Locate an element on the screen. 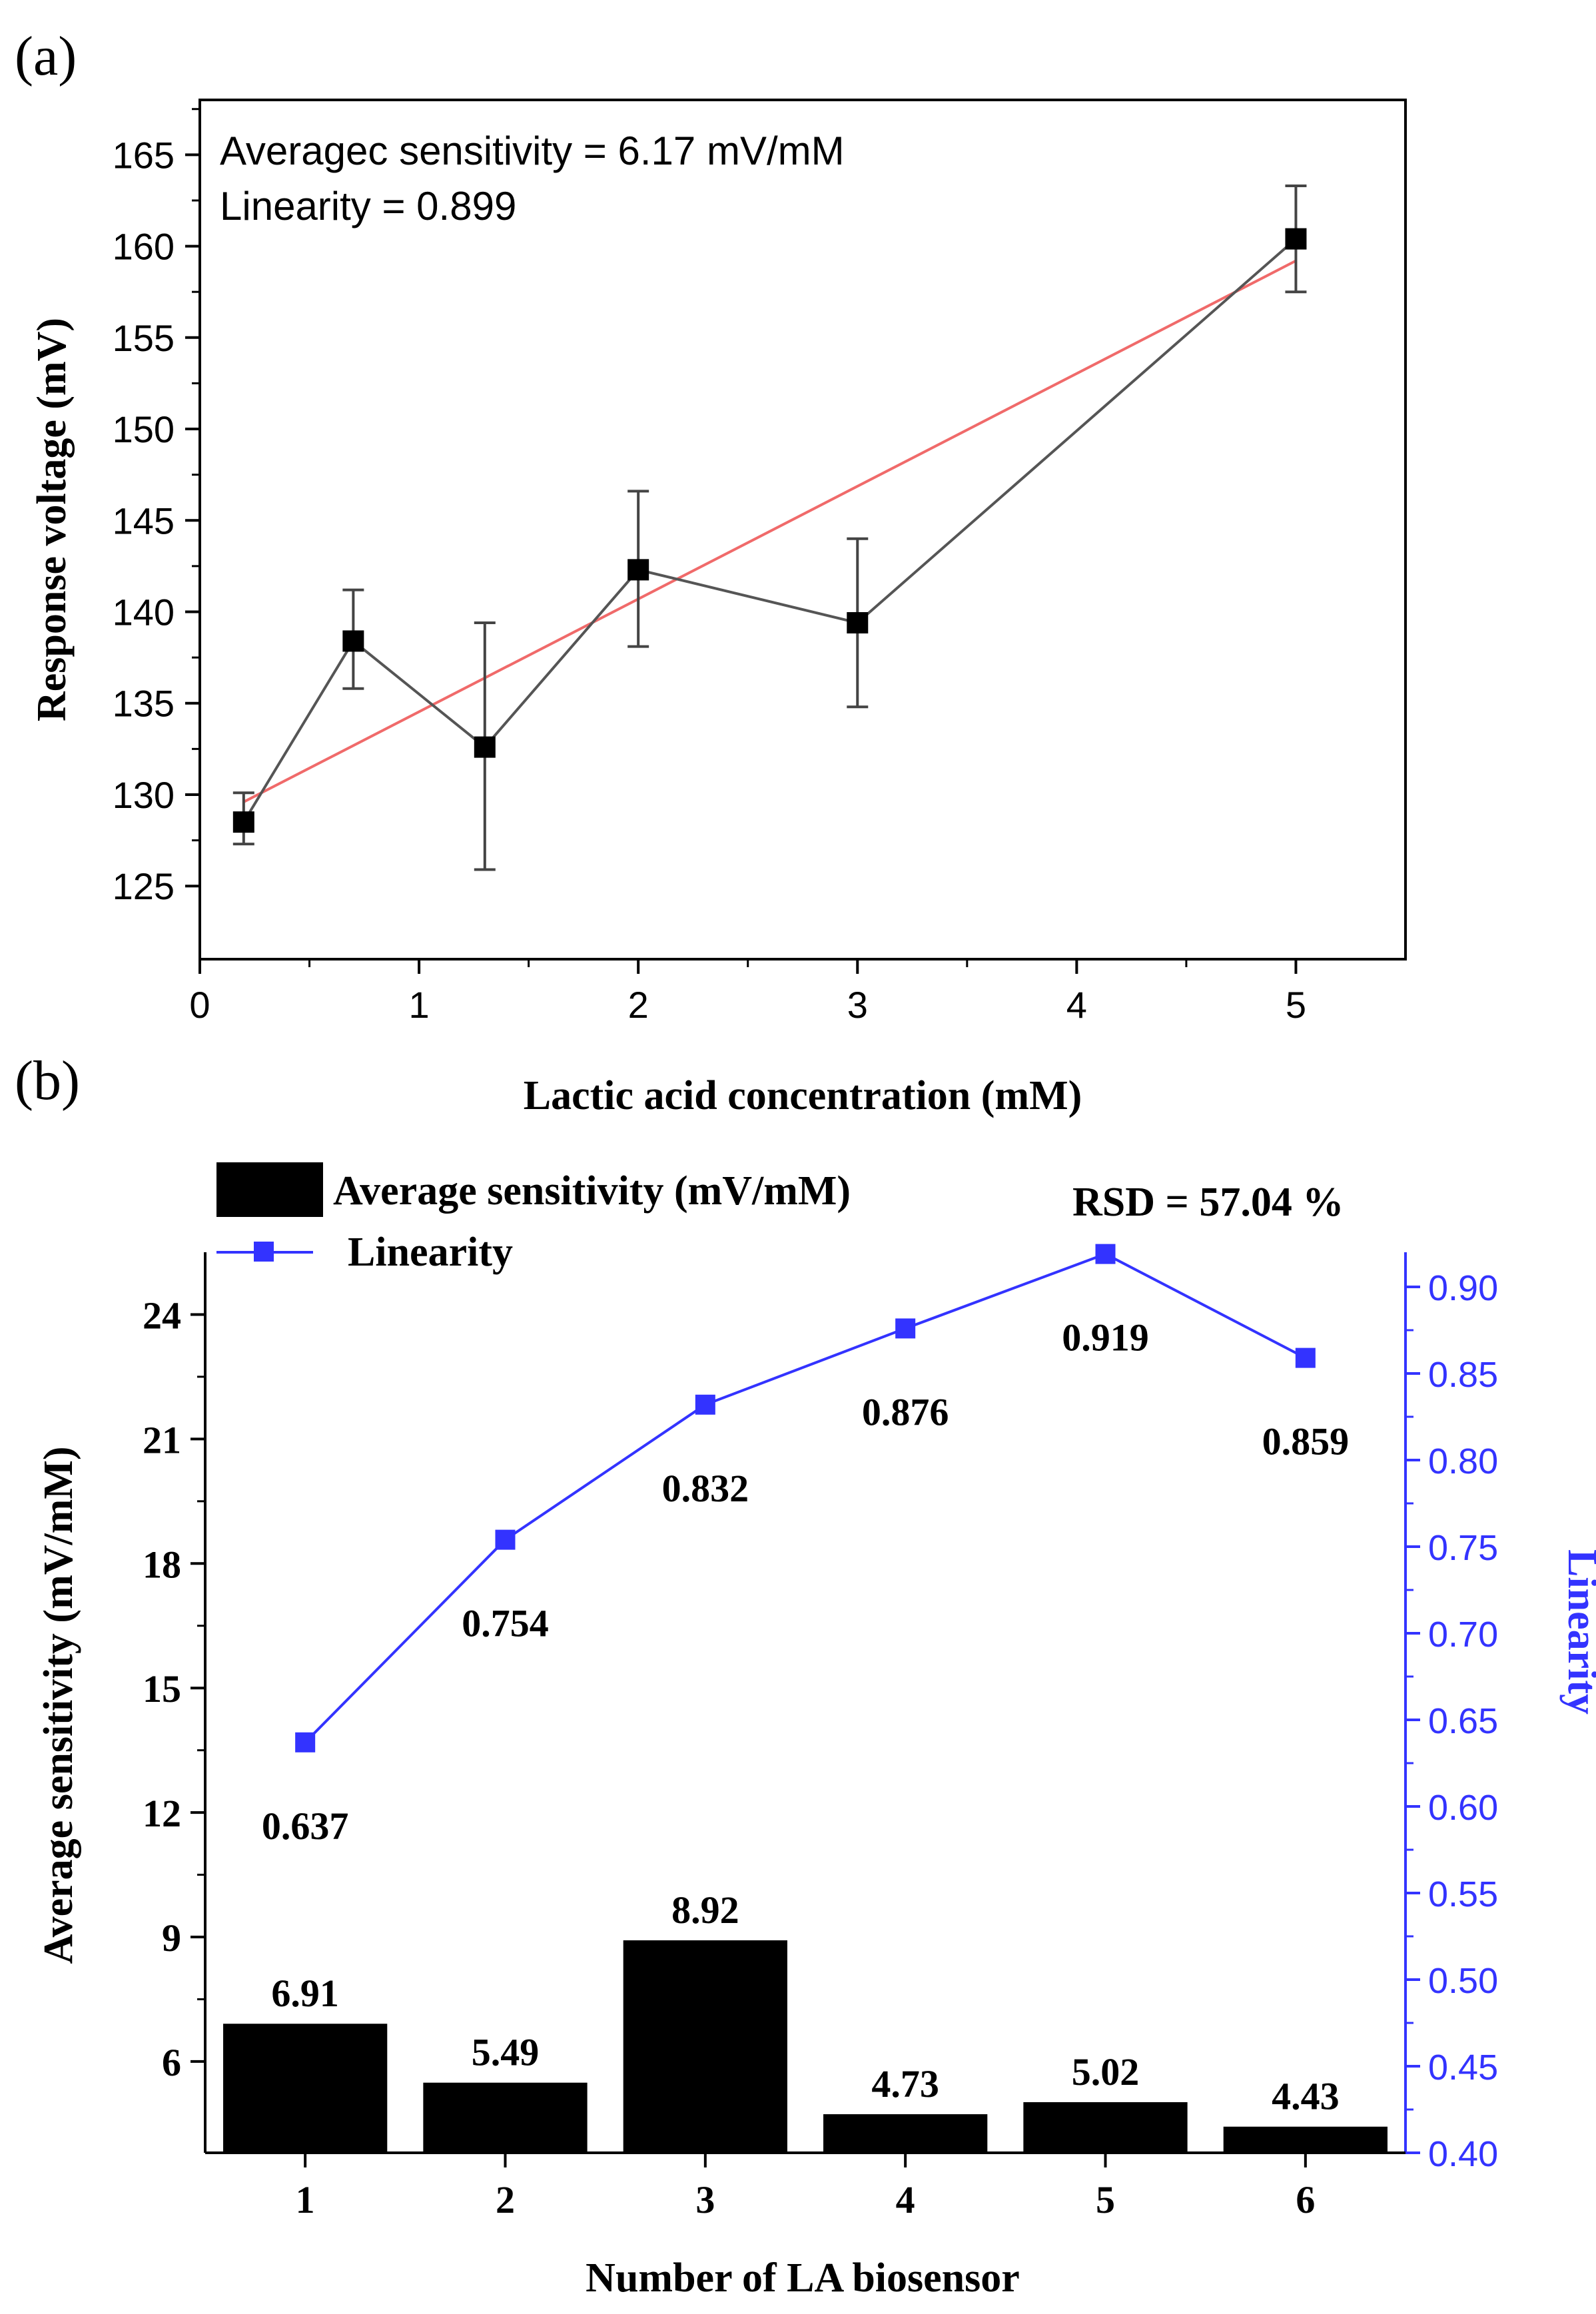 The width and height of the screenshot is (1596, 2314). panel-a-linearity-annotation: Linearity = 0.899 is located at coordinates (368, 206).